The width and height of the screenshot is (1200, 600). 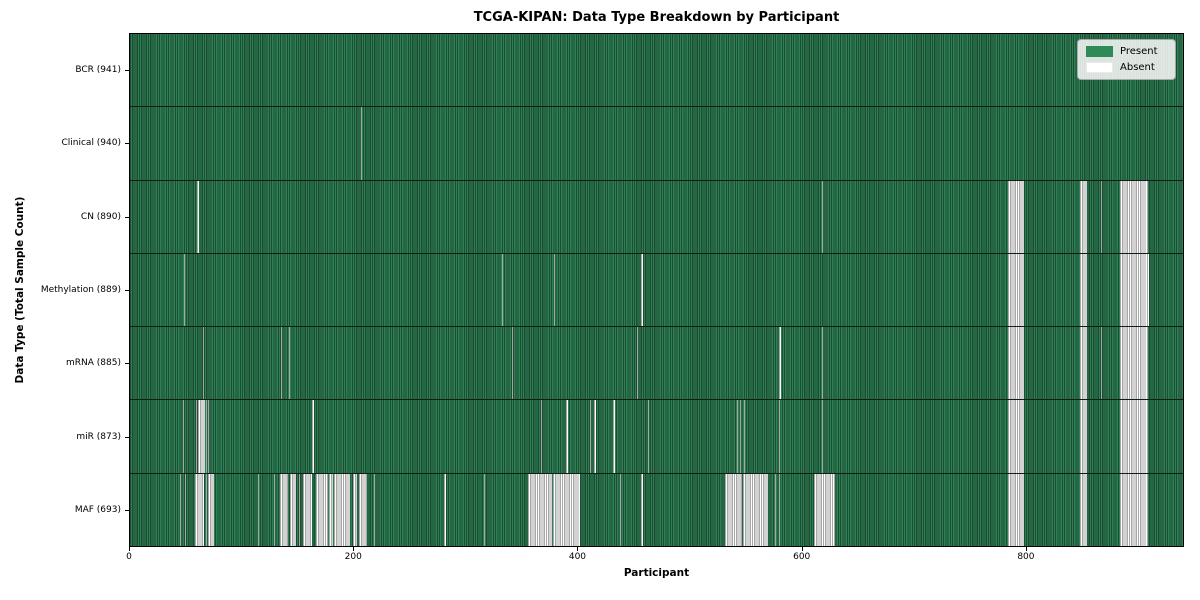 I want to click on legend-item-absent: Absent, so click(x=1126, y=67).